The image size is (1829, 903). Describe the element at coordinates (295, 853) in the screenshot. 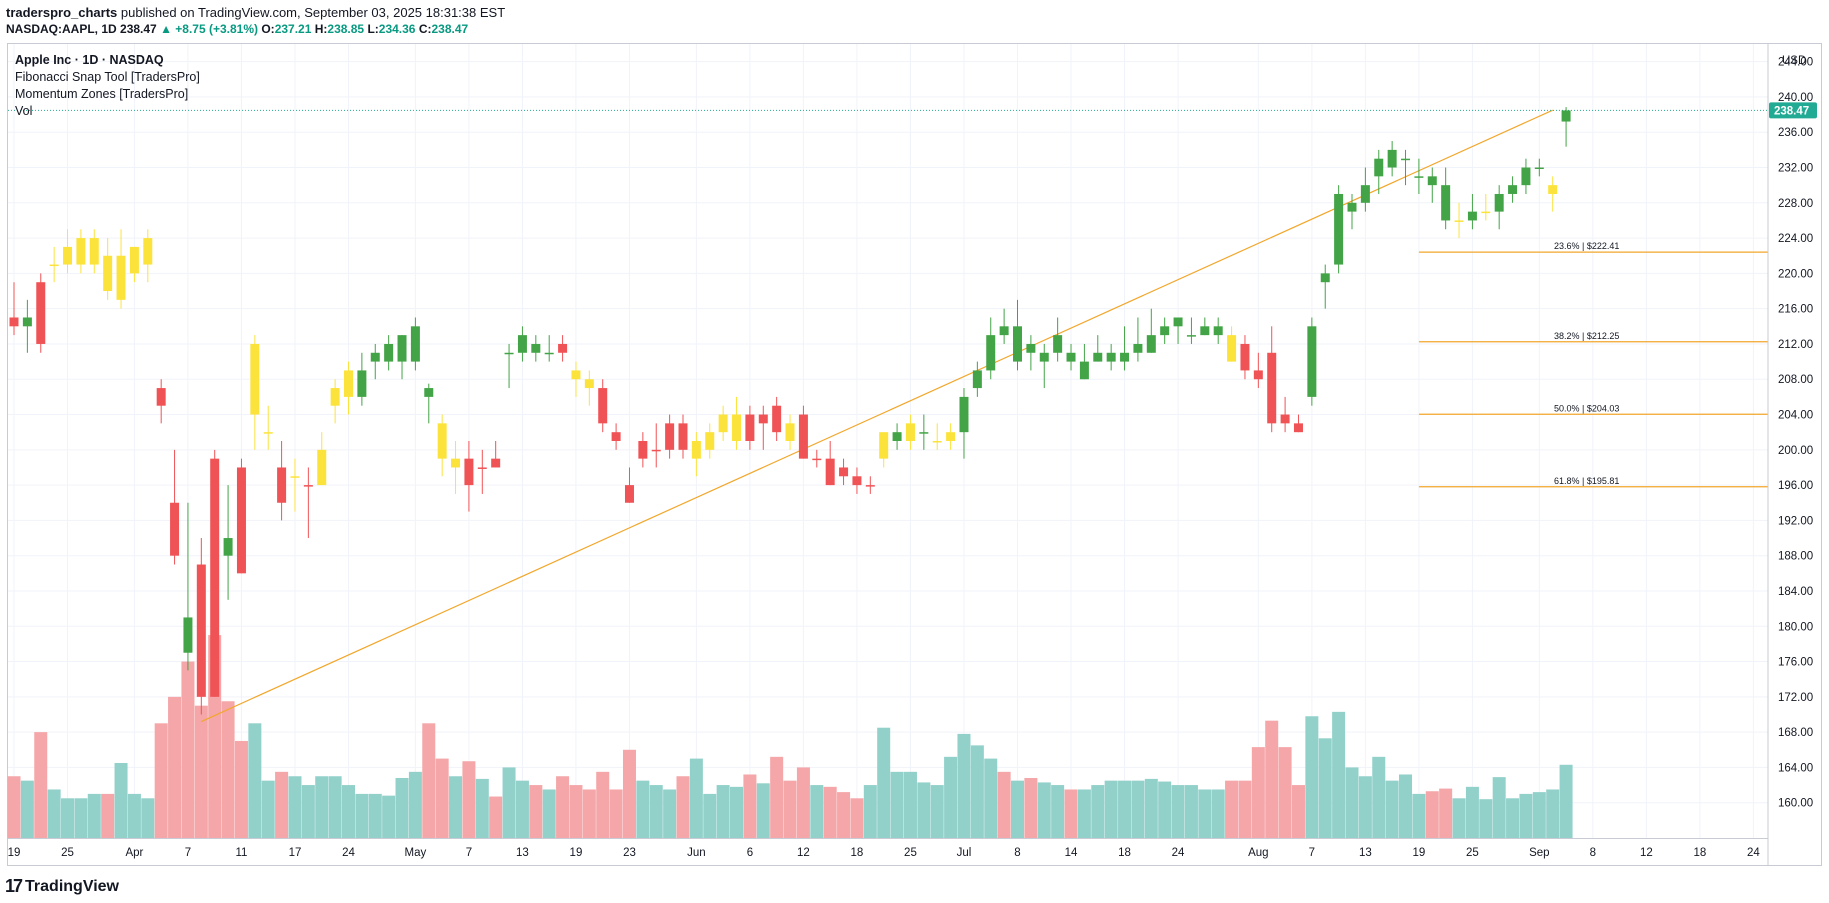

I see `time-tick-label: 17` at that location.